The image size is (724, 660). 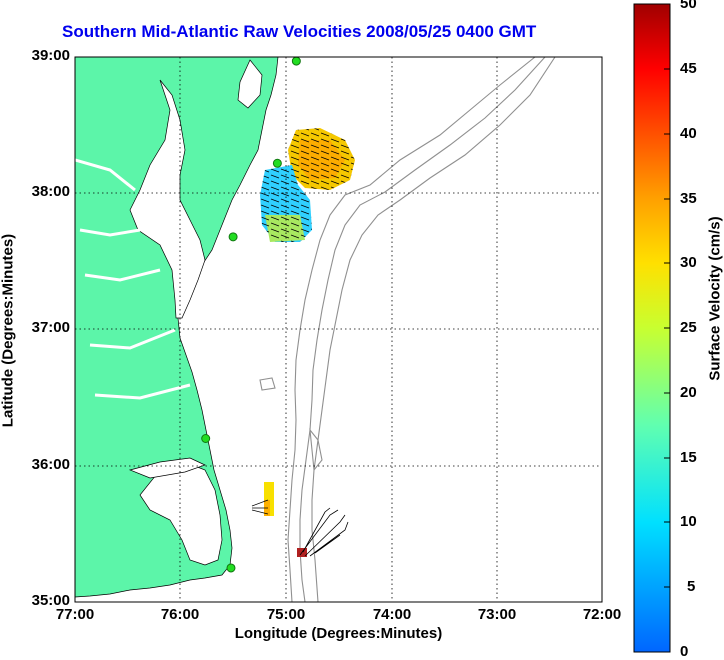 I want to click on ytick-label: 38:00, so click(x=50, y=191).